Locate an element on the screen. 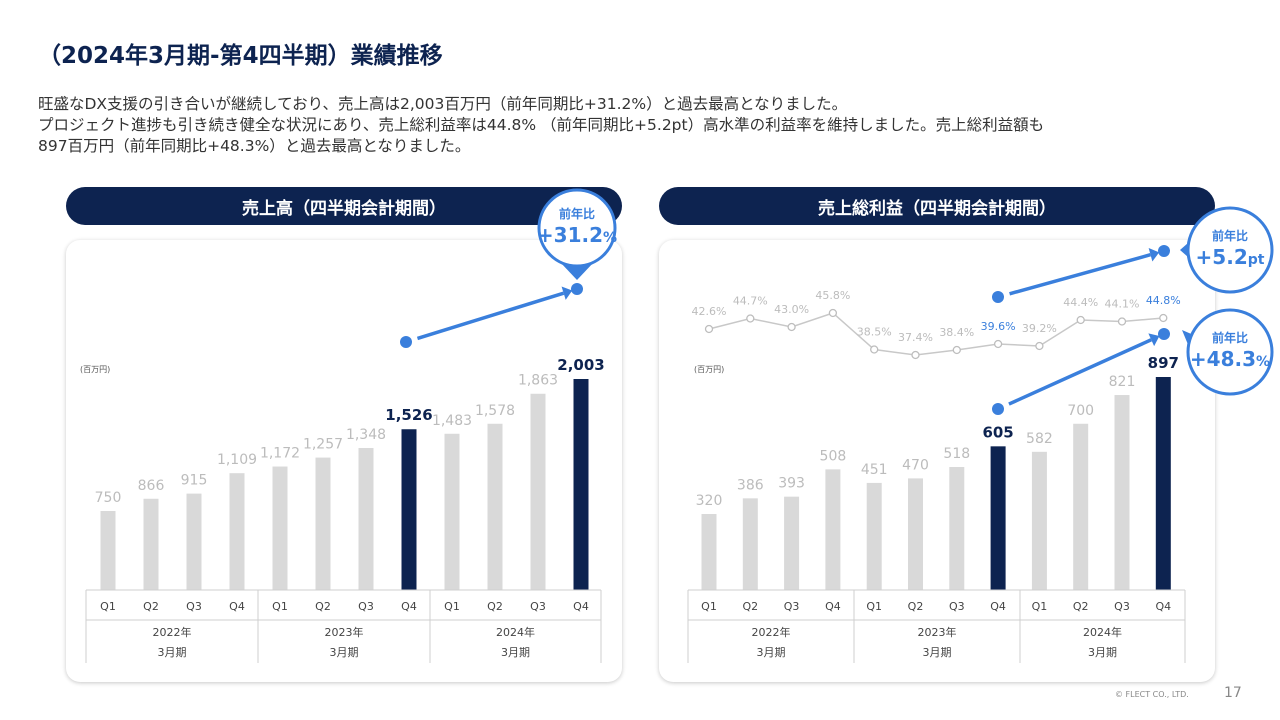 Image resolution: width=1280 pixels, height=720 pixels. margin-value-label: 38.5% is located at coordinates (874, 332).